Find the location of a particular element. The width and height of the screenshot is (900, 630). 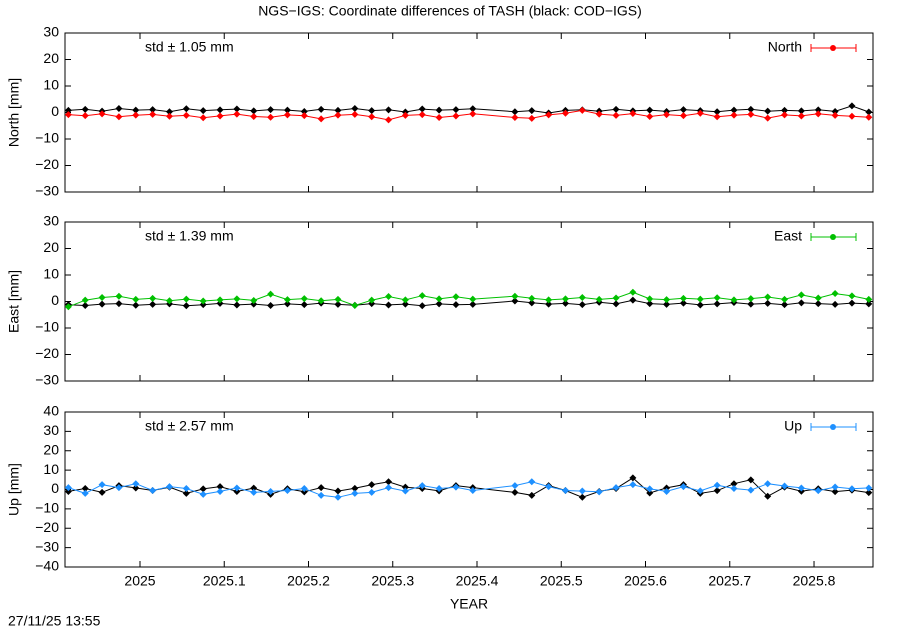

x-tick-label: 2025.7 is located at coordinates (729, 581).